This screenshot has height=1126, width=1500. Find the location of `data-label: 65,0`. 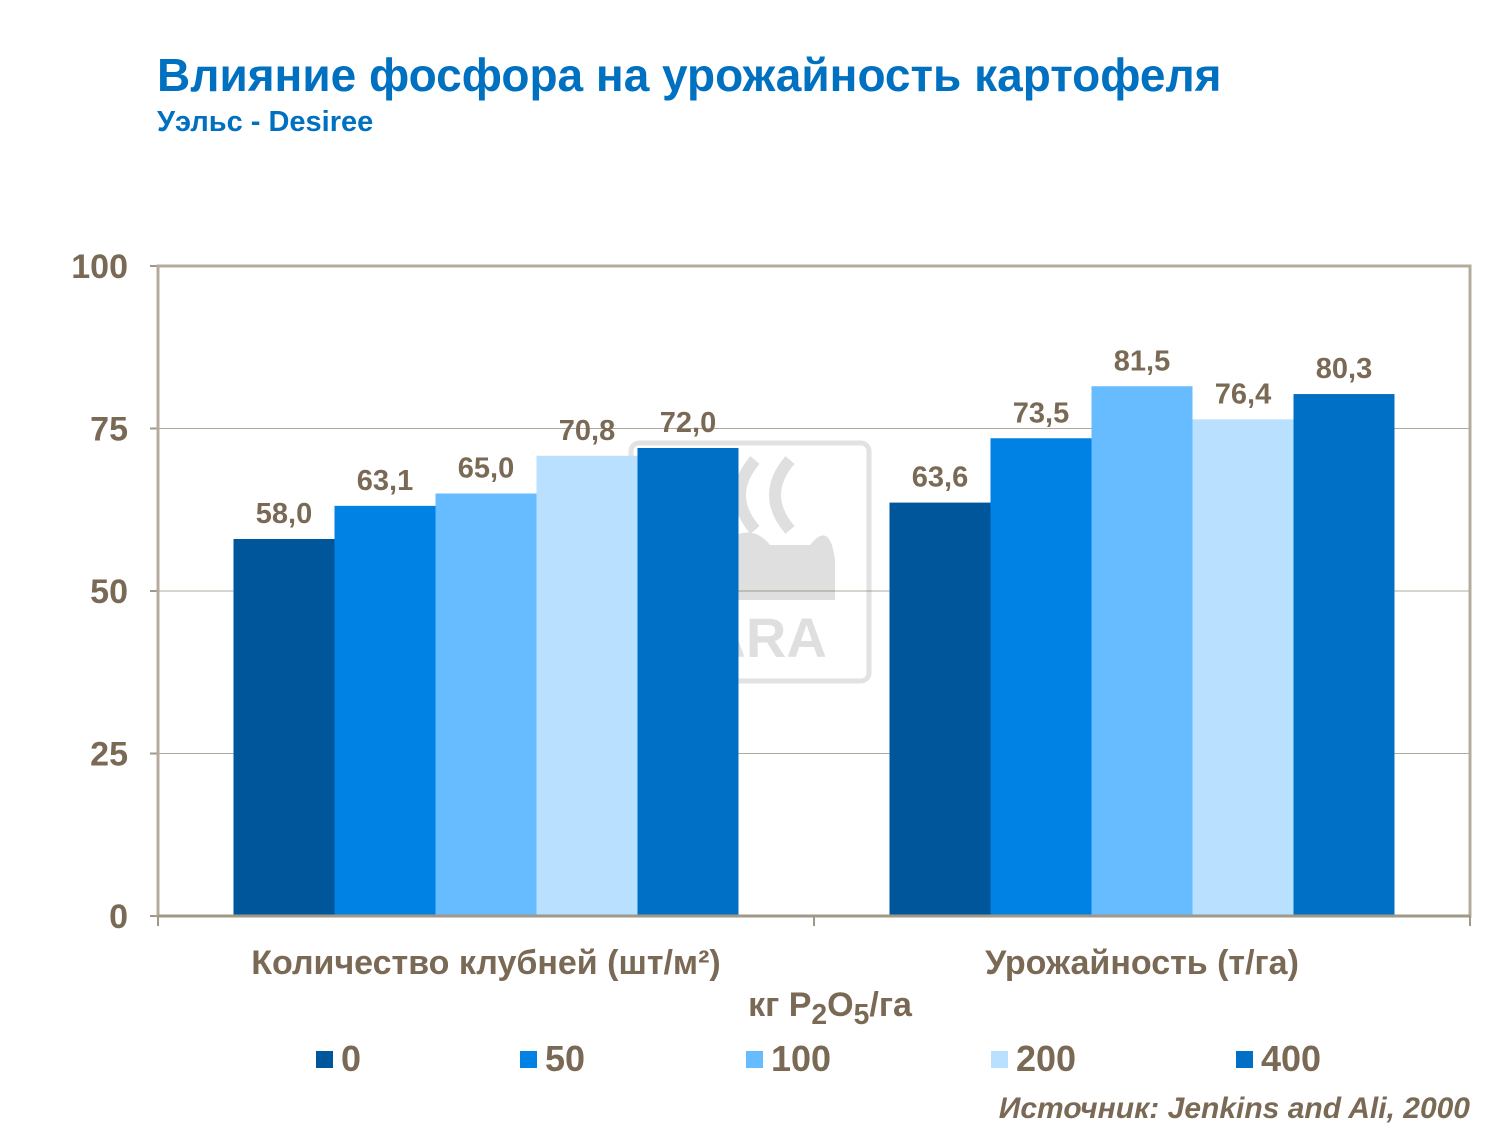

data-label: 65,0 is located at coordinates (486, 469).